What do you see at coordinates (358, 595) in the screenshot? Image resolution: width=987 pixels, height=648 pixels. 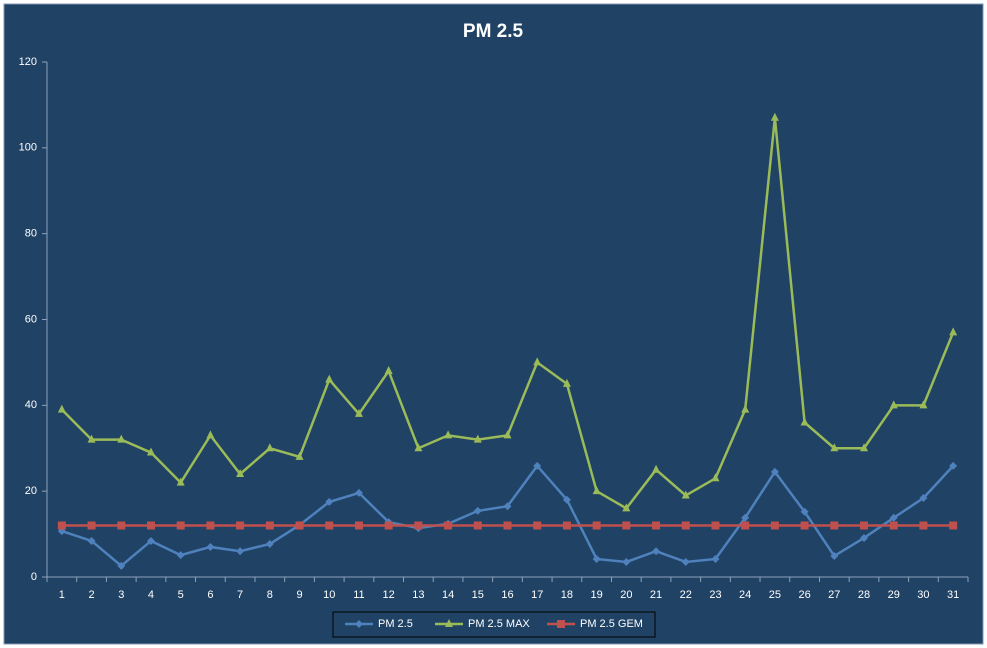 I see `x-tick-label: 11` at bounding box center [358, 595].